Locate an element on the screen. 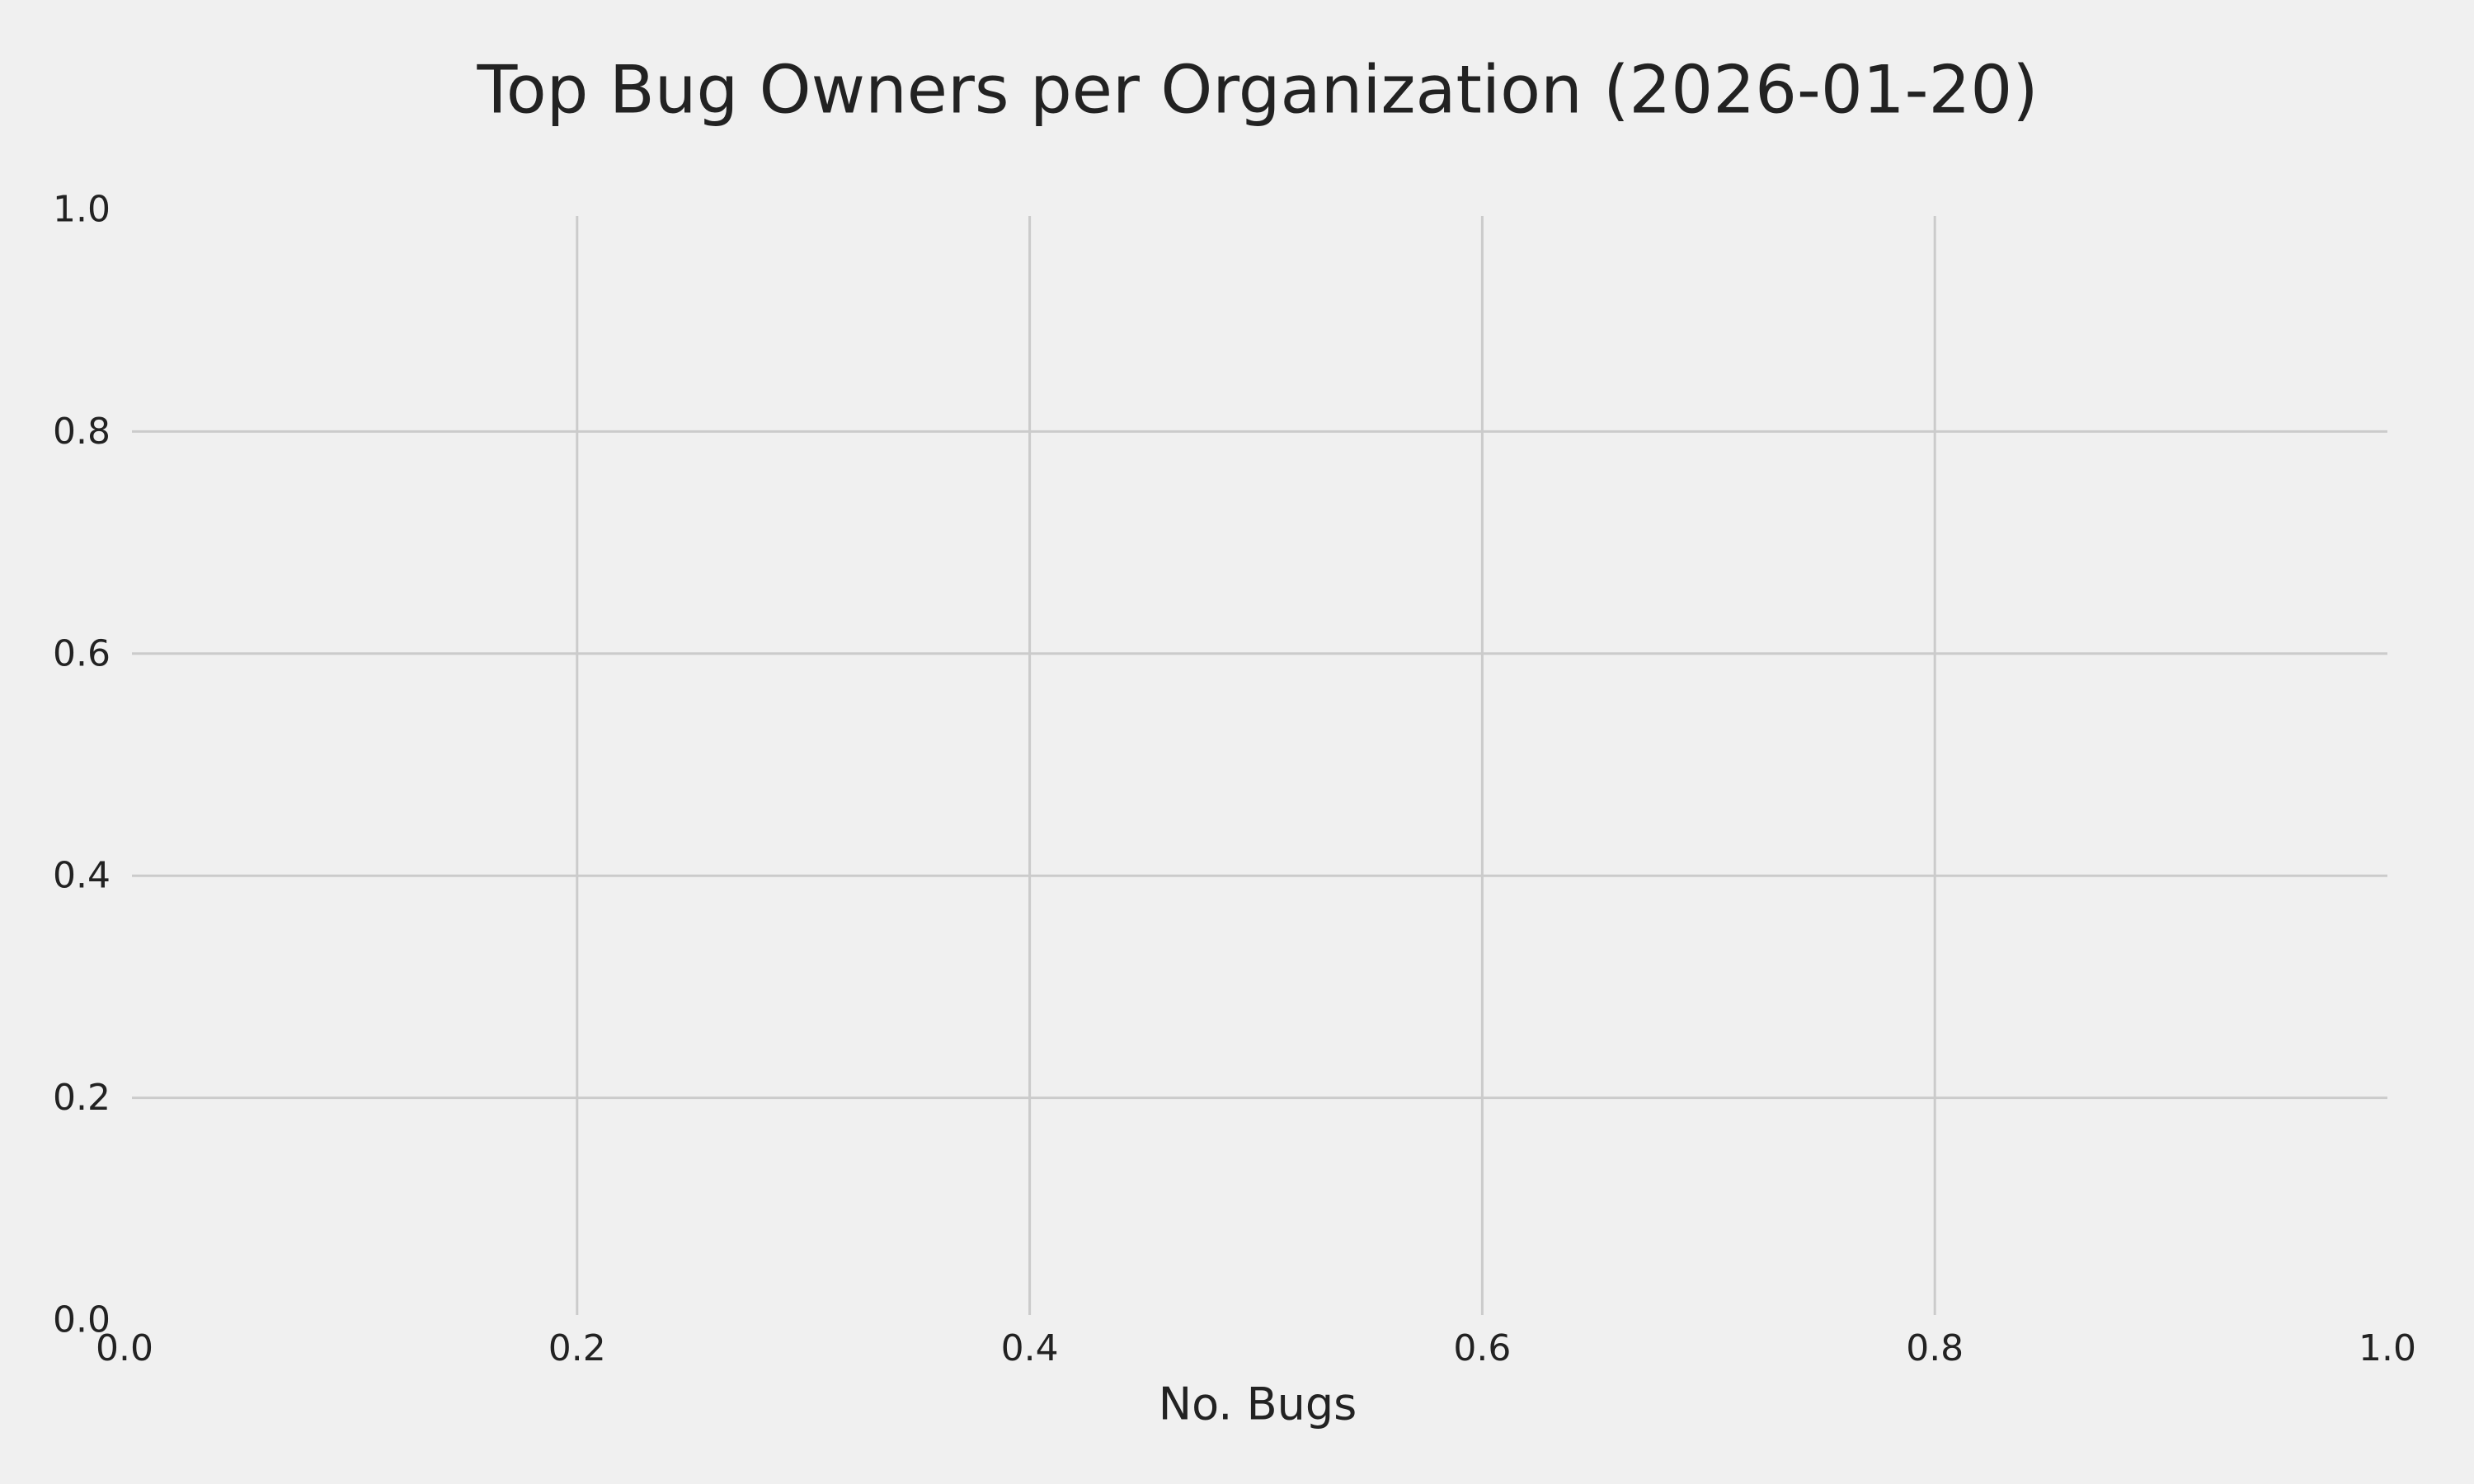 This screenshot has height=1484, width=2474. y-tick-label: 0.2 is located at coordinates (82, 1098).